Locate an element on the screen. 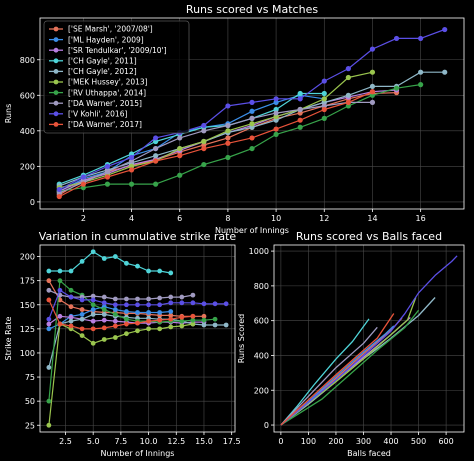  y-tick-label: 50 is located at coordinates (30, 401).